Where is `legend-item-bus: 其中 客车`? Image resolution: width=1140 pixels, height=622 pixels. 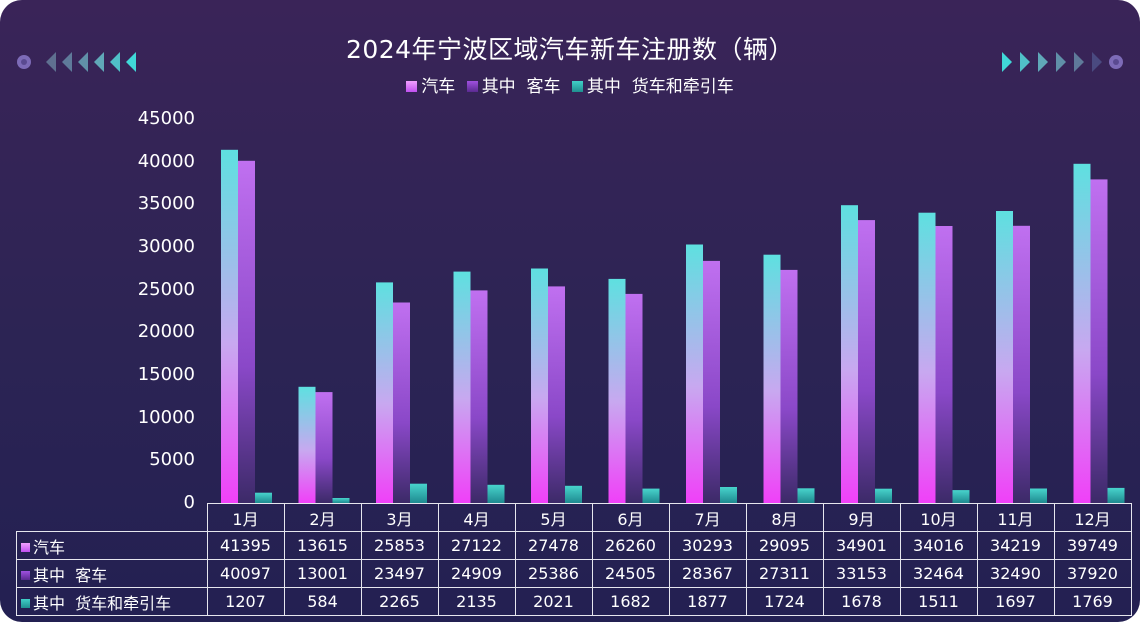 legend-item-bus: 其中 客车 is located at coordinates (513, 84).